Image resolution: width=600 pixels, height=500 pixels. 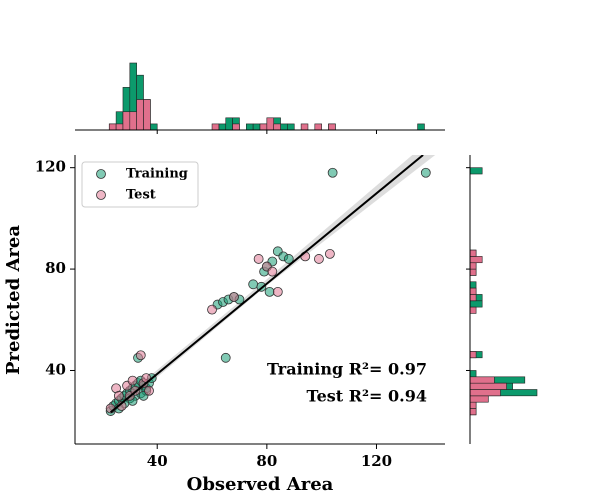 I want to click on legend-label: Test, so click(x=141, y=195).